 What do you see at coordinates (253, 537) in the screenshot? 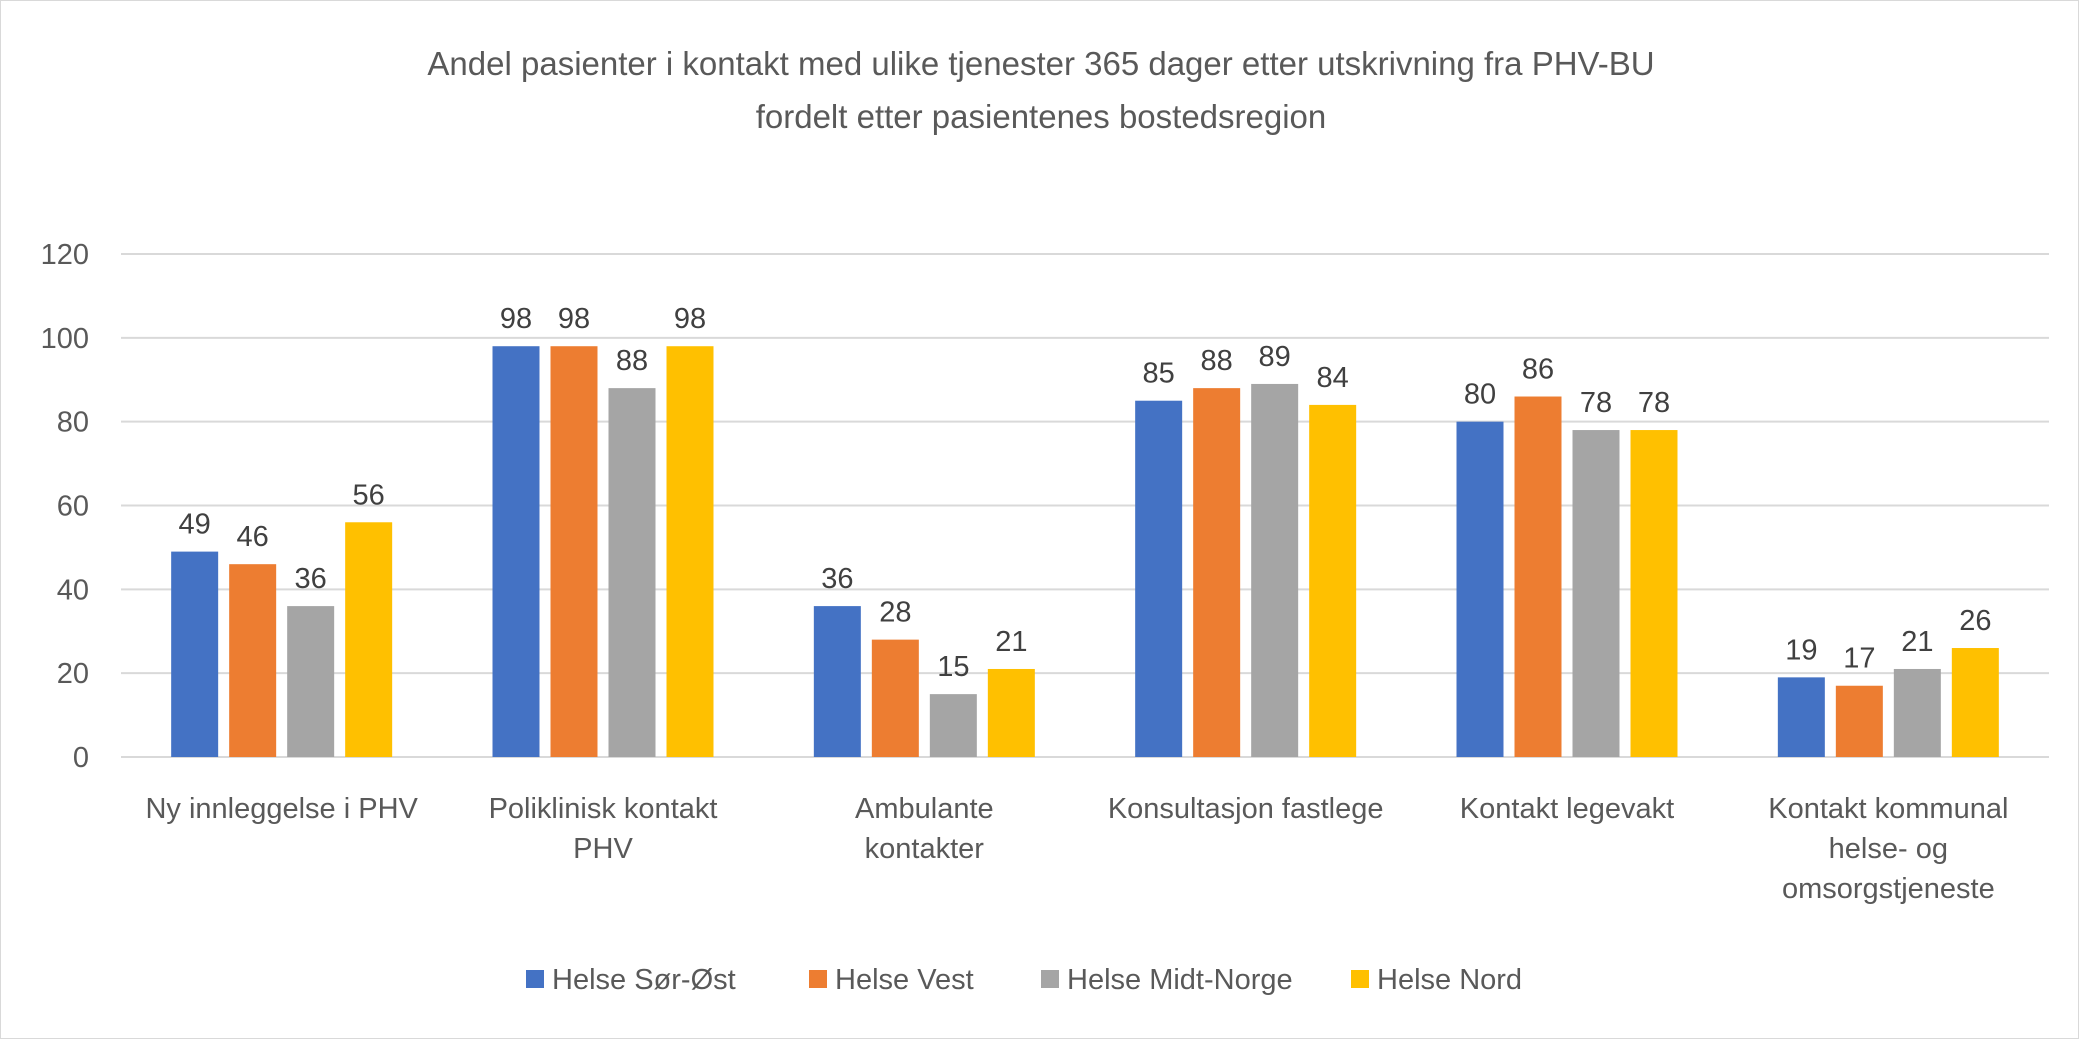
I see `data-label: 46` at bounding box center [253, 537].